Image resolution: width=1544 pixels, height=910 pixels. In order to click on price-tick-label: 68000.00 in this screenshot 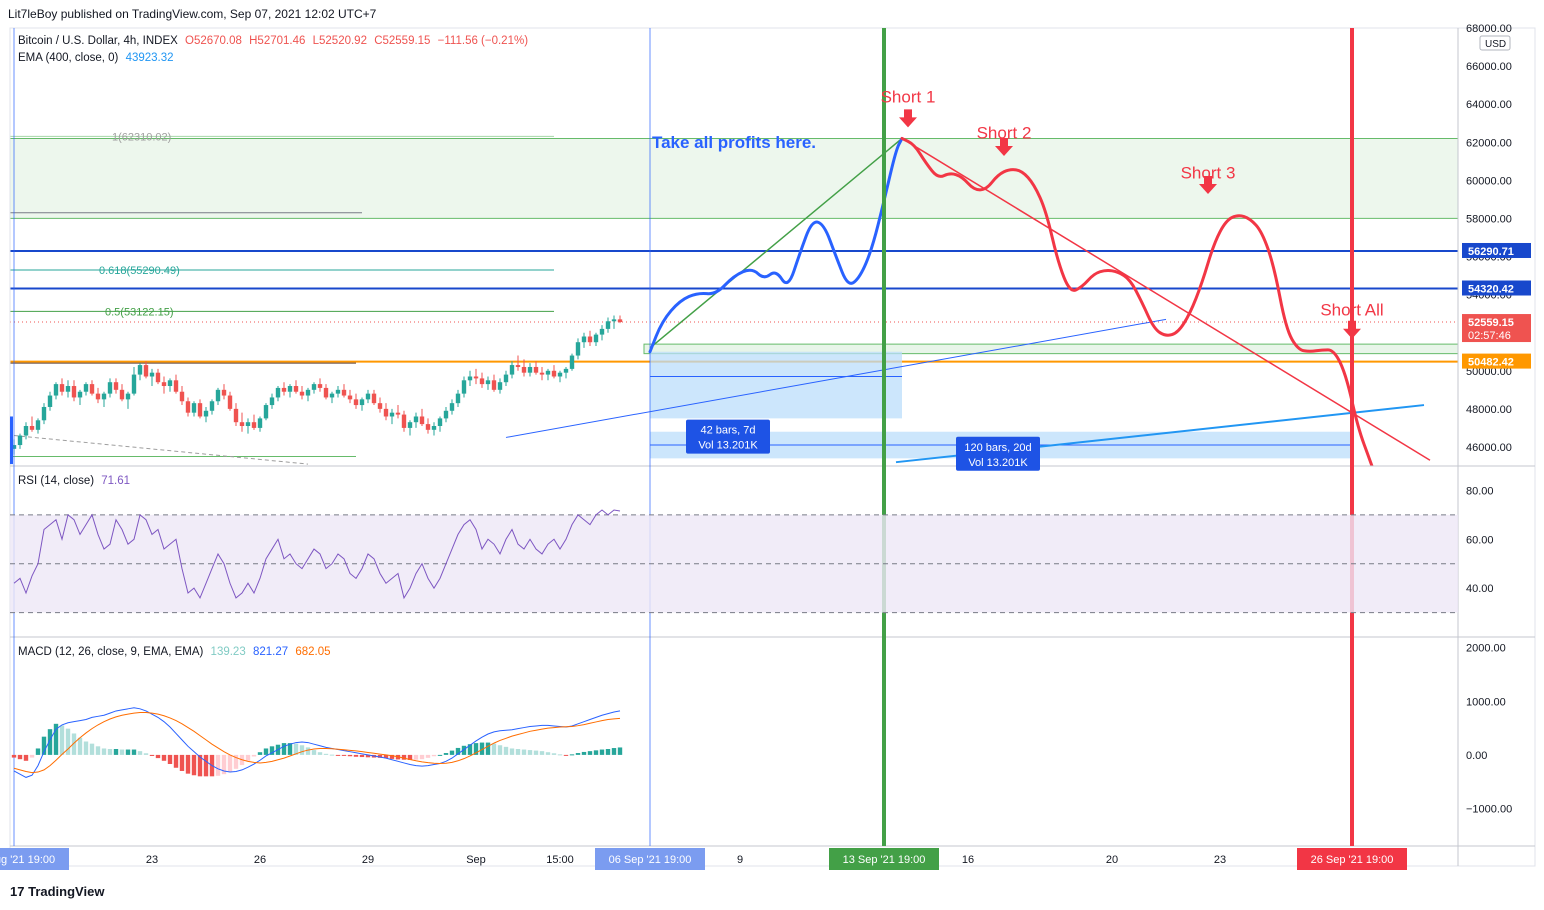, I will do `click(1489, 29)`.